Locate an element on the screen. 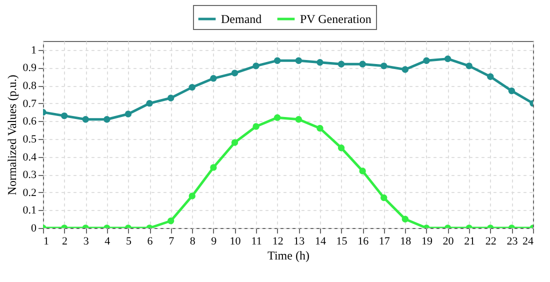 The image size is (550, 282). x-tick-label: 5 is located at coordinates (129, 242).